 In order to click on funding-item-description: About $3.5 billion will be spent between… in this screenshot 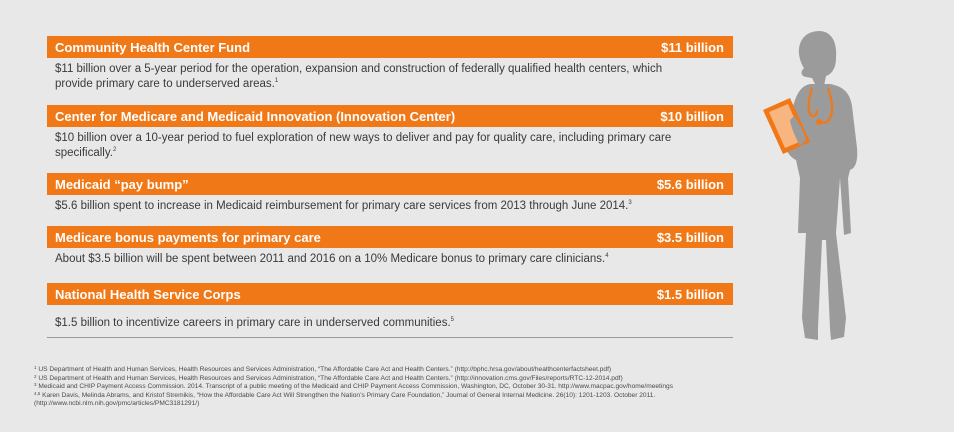, I will do `click(332, 259)`.